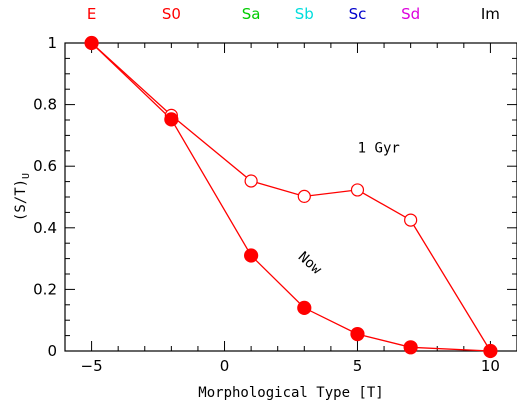 This screenshot has height=408, width=517. What do you see at coordinates (52, 351) in the screenshot?
I see `y-tick-label: 0` at bounding box center [52, 351].